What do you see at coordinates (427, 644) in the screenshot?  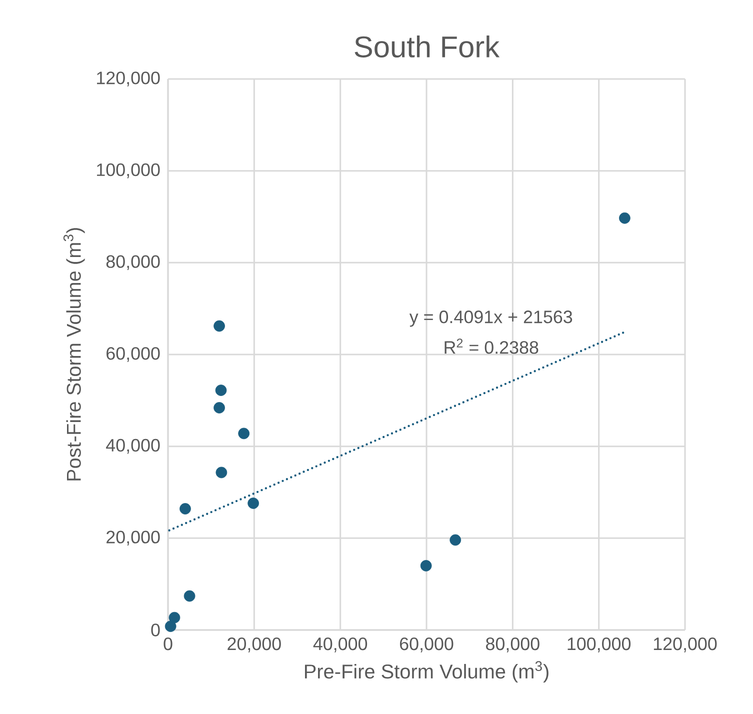 I see `x-tick-label: 60,000` at bounding box center [427, 644].